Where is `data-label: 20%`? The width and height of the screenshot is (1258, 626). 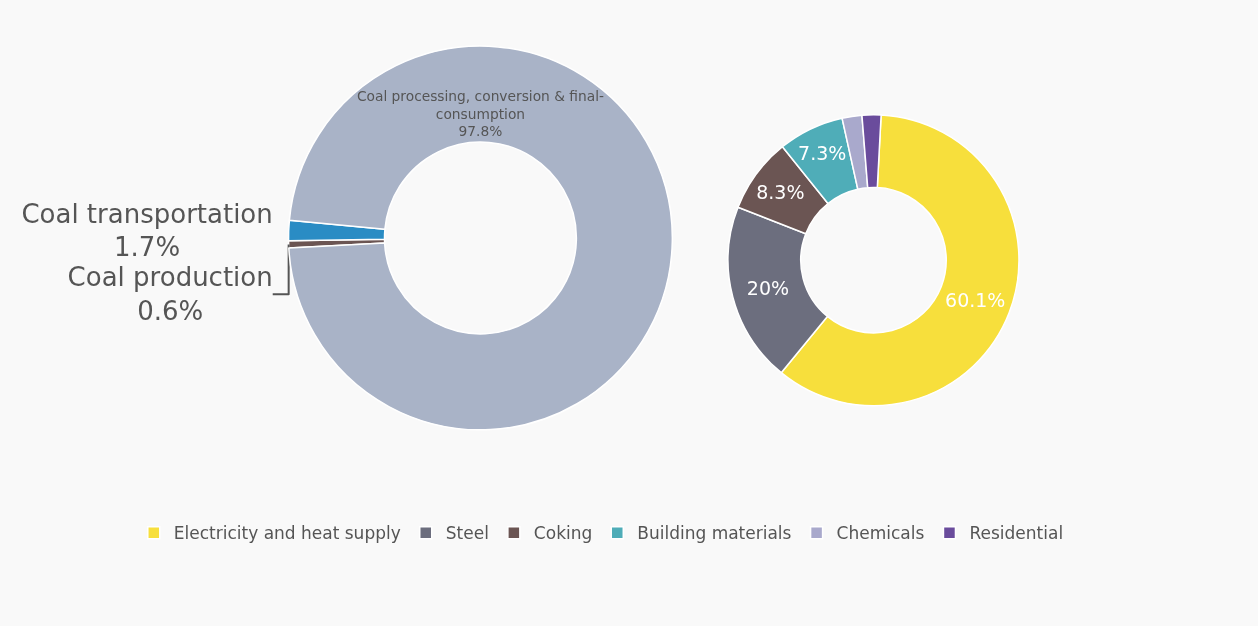
data-label: 20% is located at coordinates (768, 287).